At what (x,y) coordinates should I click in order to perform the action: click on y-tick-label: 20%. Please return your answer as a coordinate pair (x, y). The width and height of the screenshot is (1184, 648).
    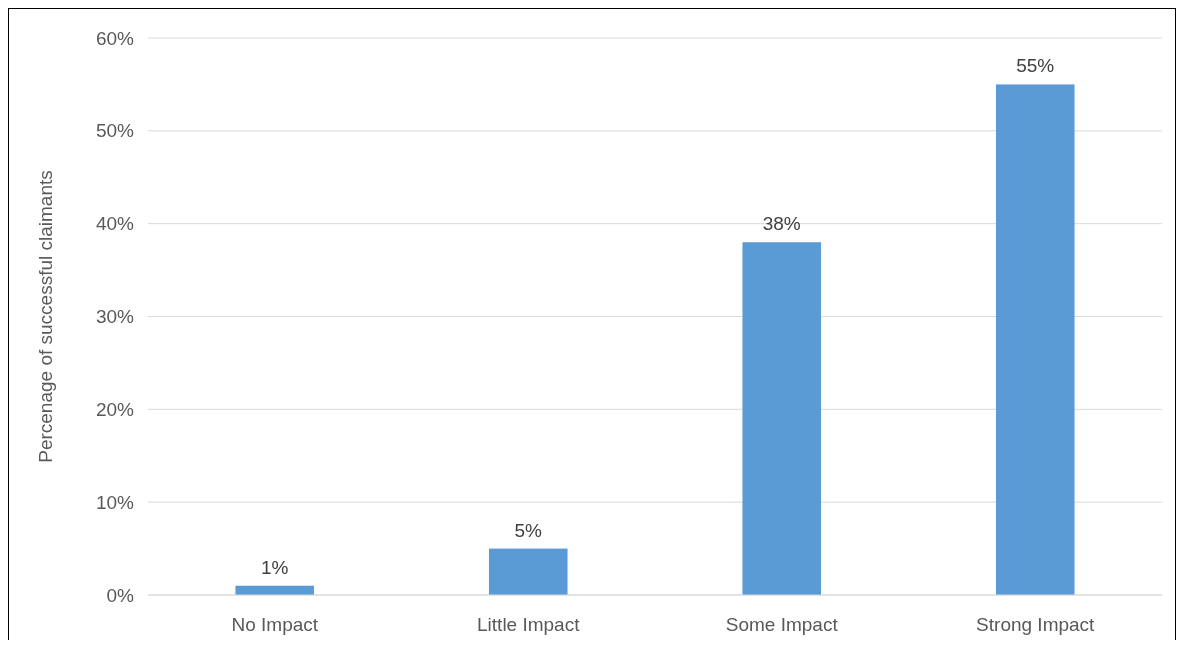
    Looking at the image, I should click on (115, 409).